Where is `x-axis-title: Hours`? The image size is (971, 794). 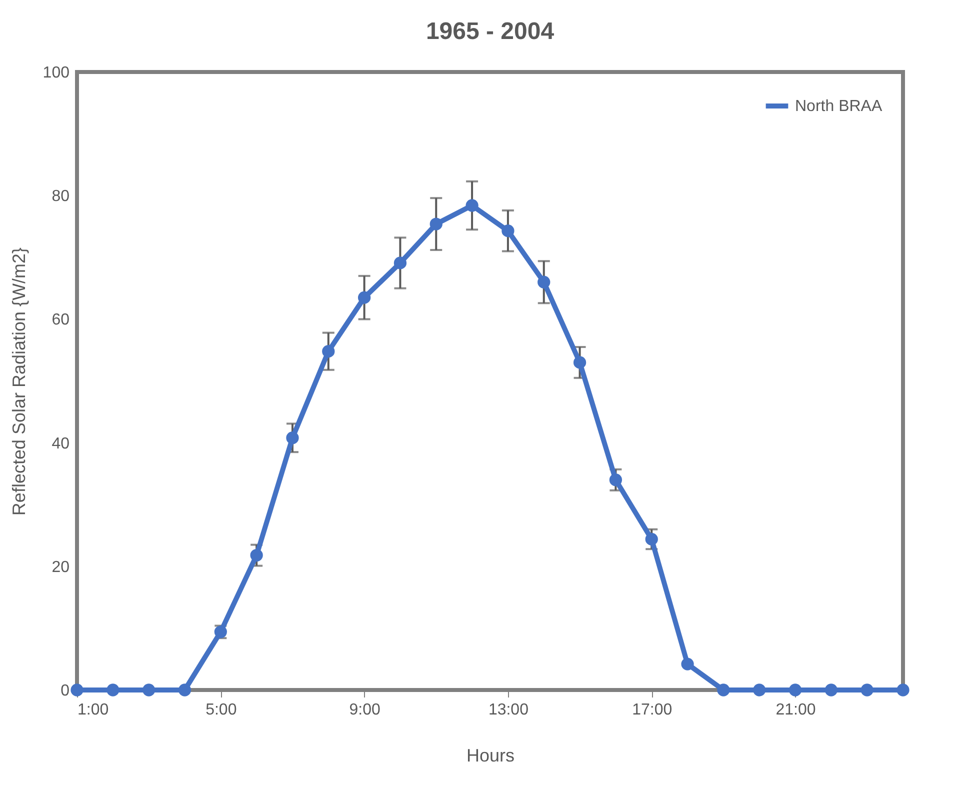
x-axis-title: Hours is located at coordinates (490, 756).